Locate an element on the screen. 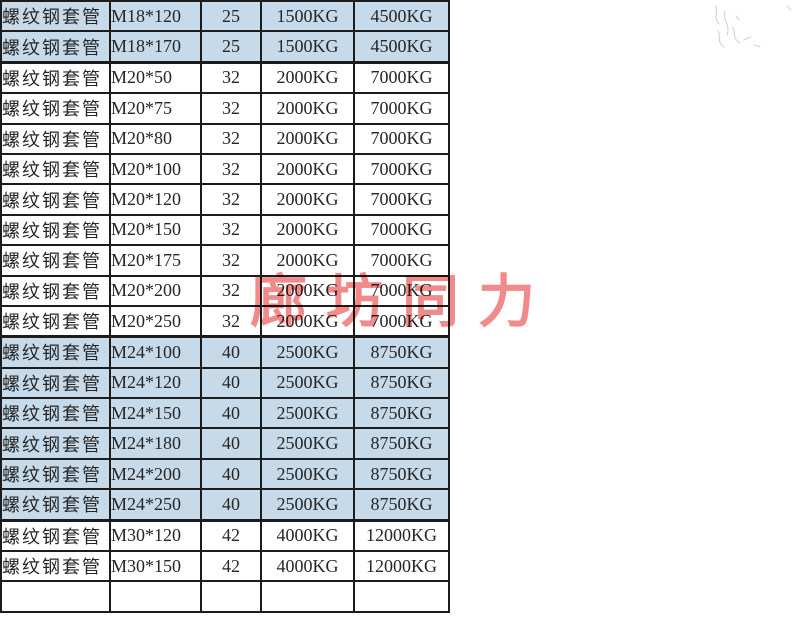 This screenshot has height=618, width=792. cell-spec: M24*100 is located at coordinates (155, 352).